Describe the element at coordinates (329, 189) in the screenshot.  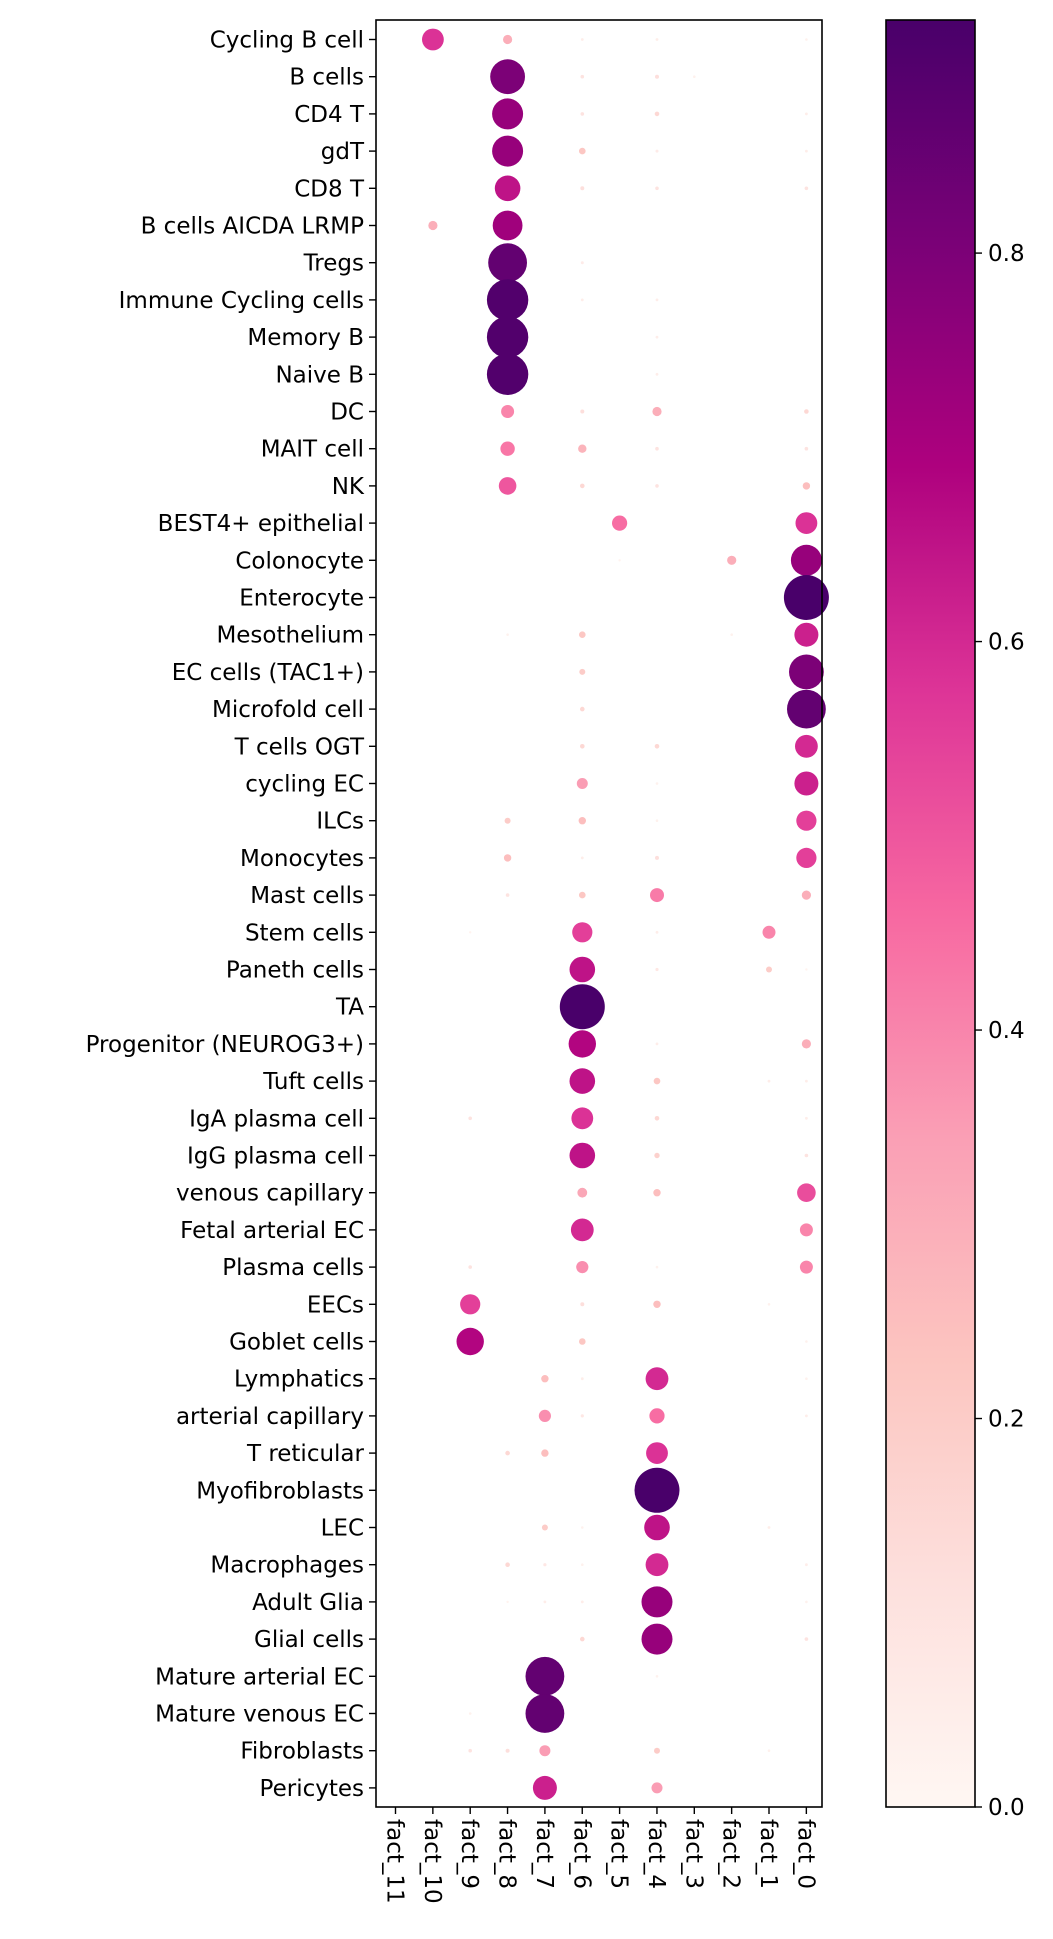
I see `y-tick-label: CD8 T` at that location.